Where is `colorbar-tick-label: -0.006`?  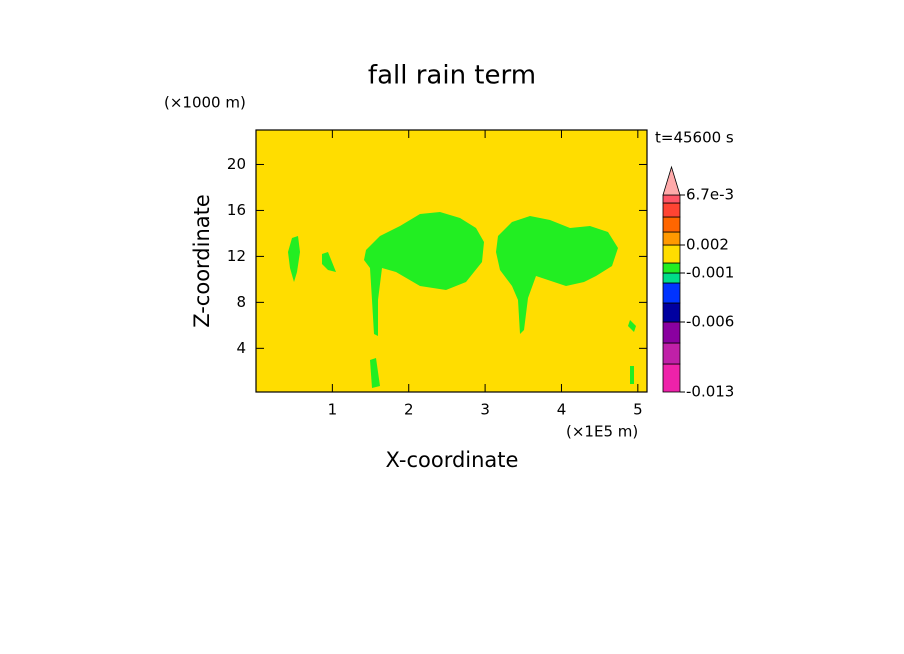 colorbar-tick-label: -0.006 is located at coordinates (710, 322).